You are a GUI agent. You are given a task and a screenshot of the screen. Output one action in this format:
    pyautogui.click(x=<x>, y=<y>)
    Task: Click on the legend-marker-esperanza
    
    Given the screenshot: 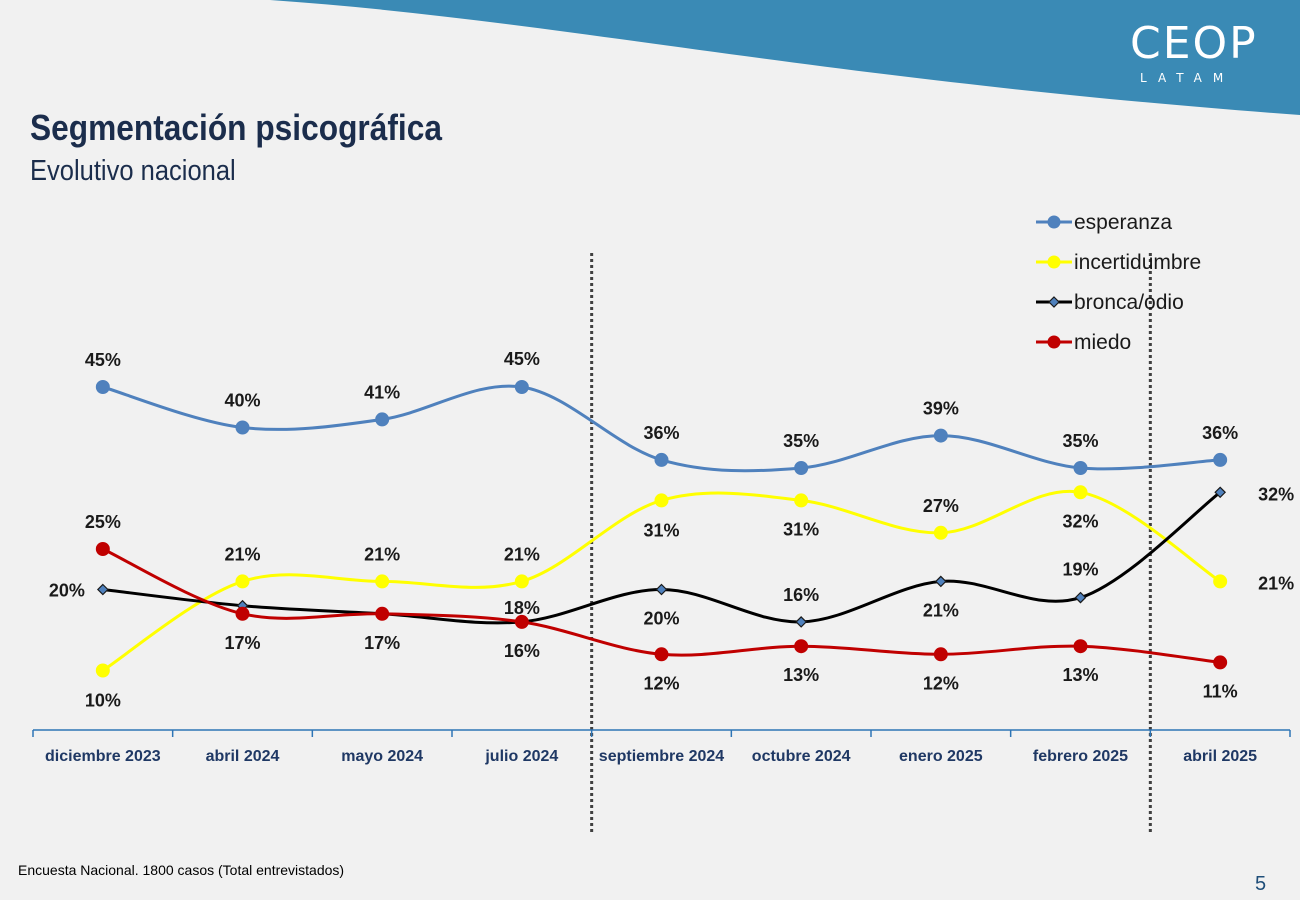 What is the action you would take?
    pyautogui.click(x=1054, y=222)
    